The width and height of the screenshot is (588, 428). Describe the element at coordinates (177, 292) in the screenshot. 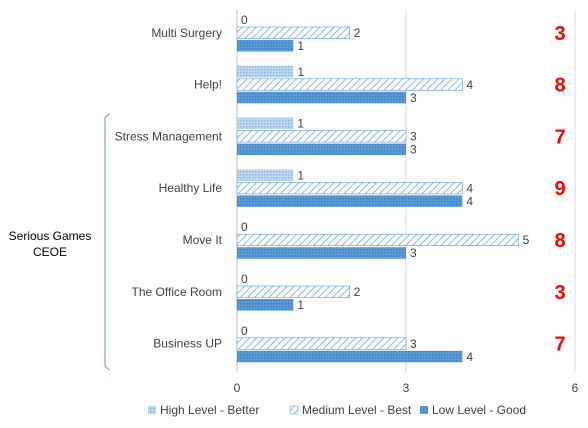

I see `category-label-the-office-room: The Office Room` at that location.